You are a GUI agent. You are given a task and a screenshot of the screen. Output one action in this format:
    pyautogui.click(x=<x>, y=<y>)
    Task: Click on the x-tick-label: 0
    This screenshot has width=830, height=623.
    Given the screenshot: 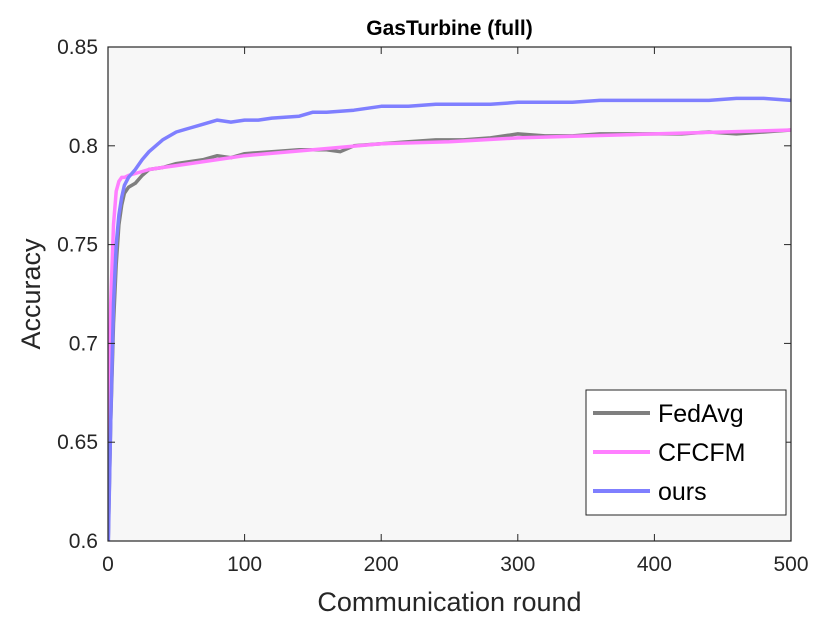 What is the action you would take?
    pyautogui.click(x=108, y=564)
    